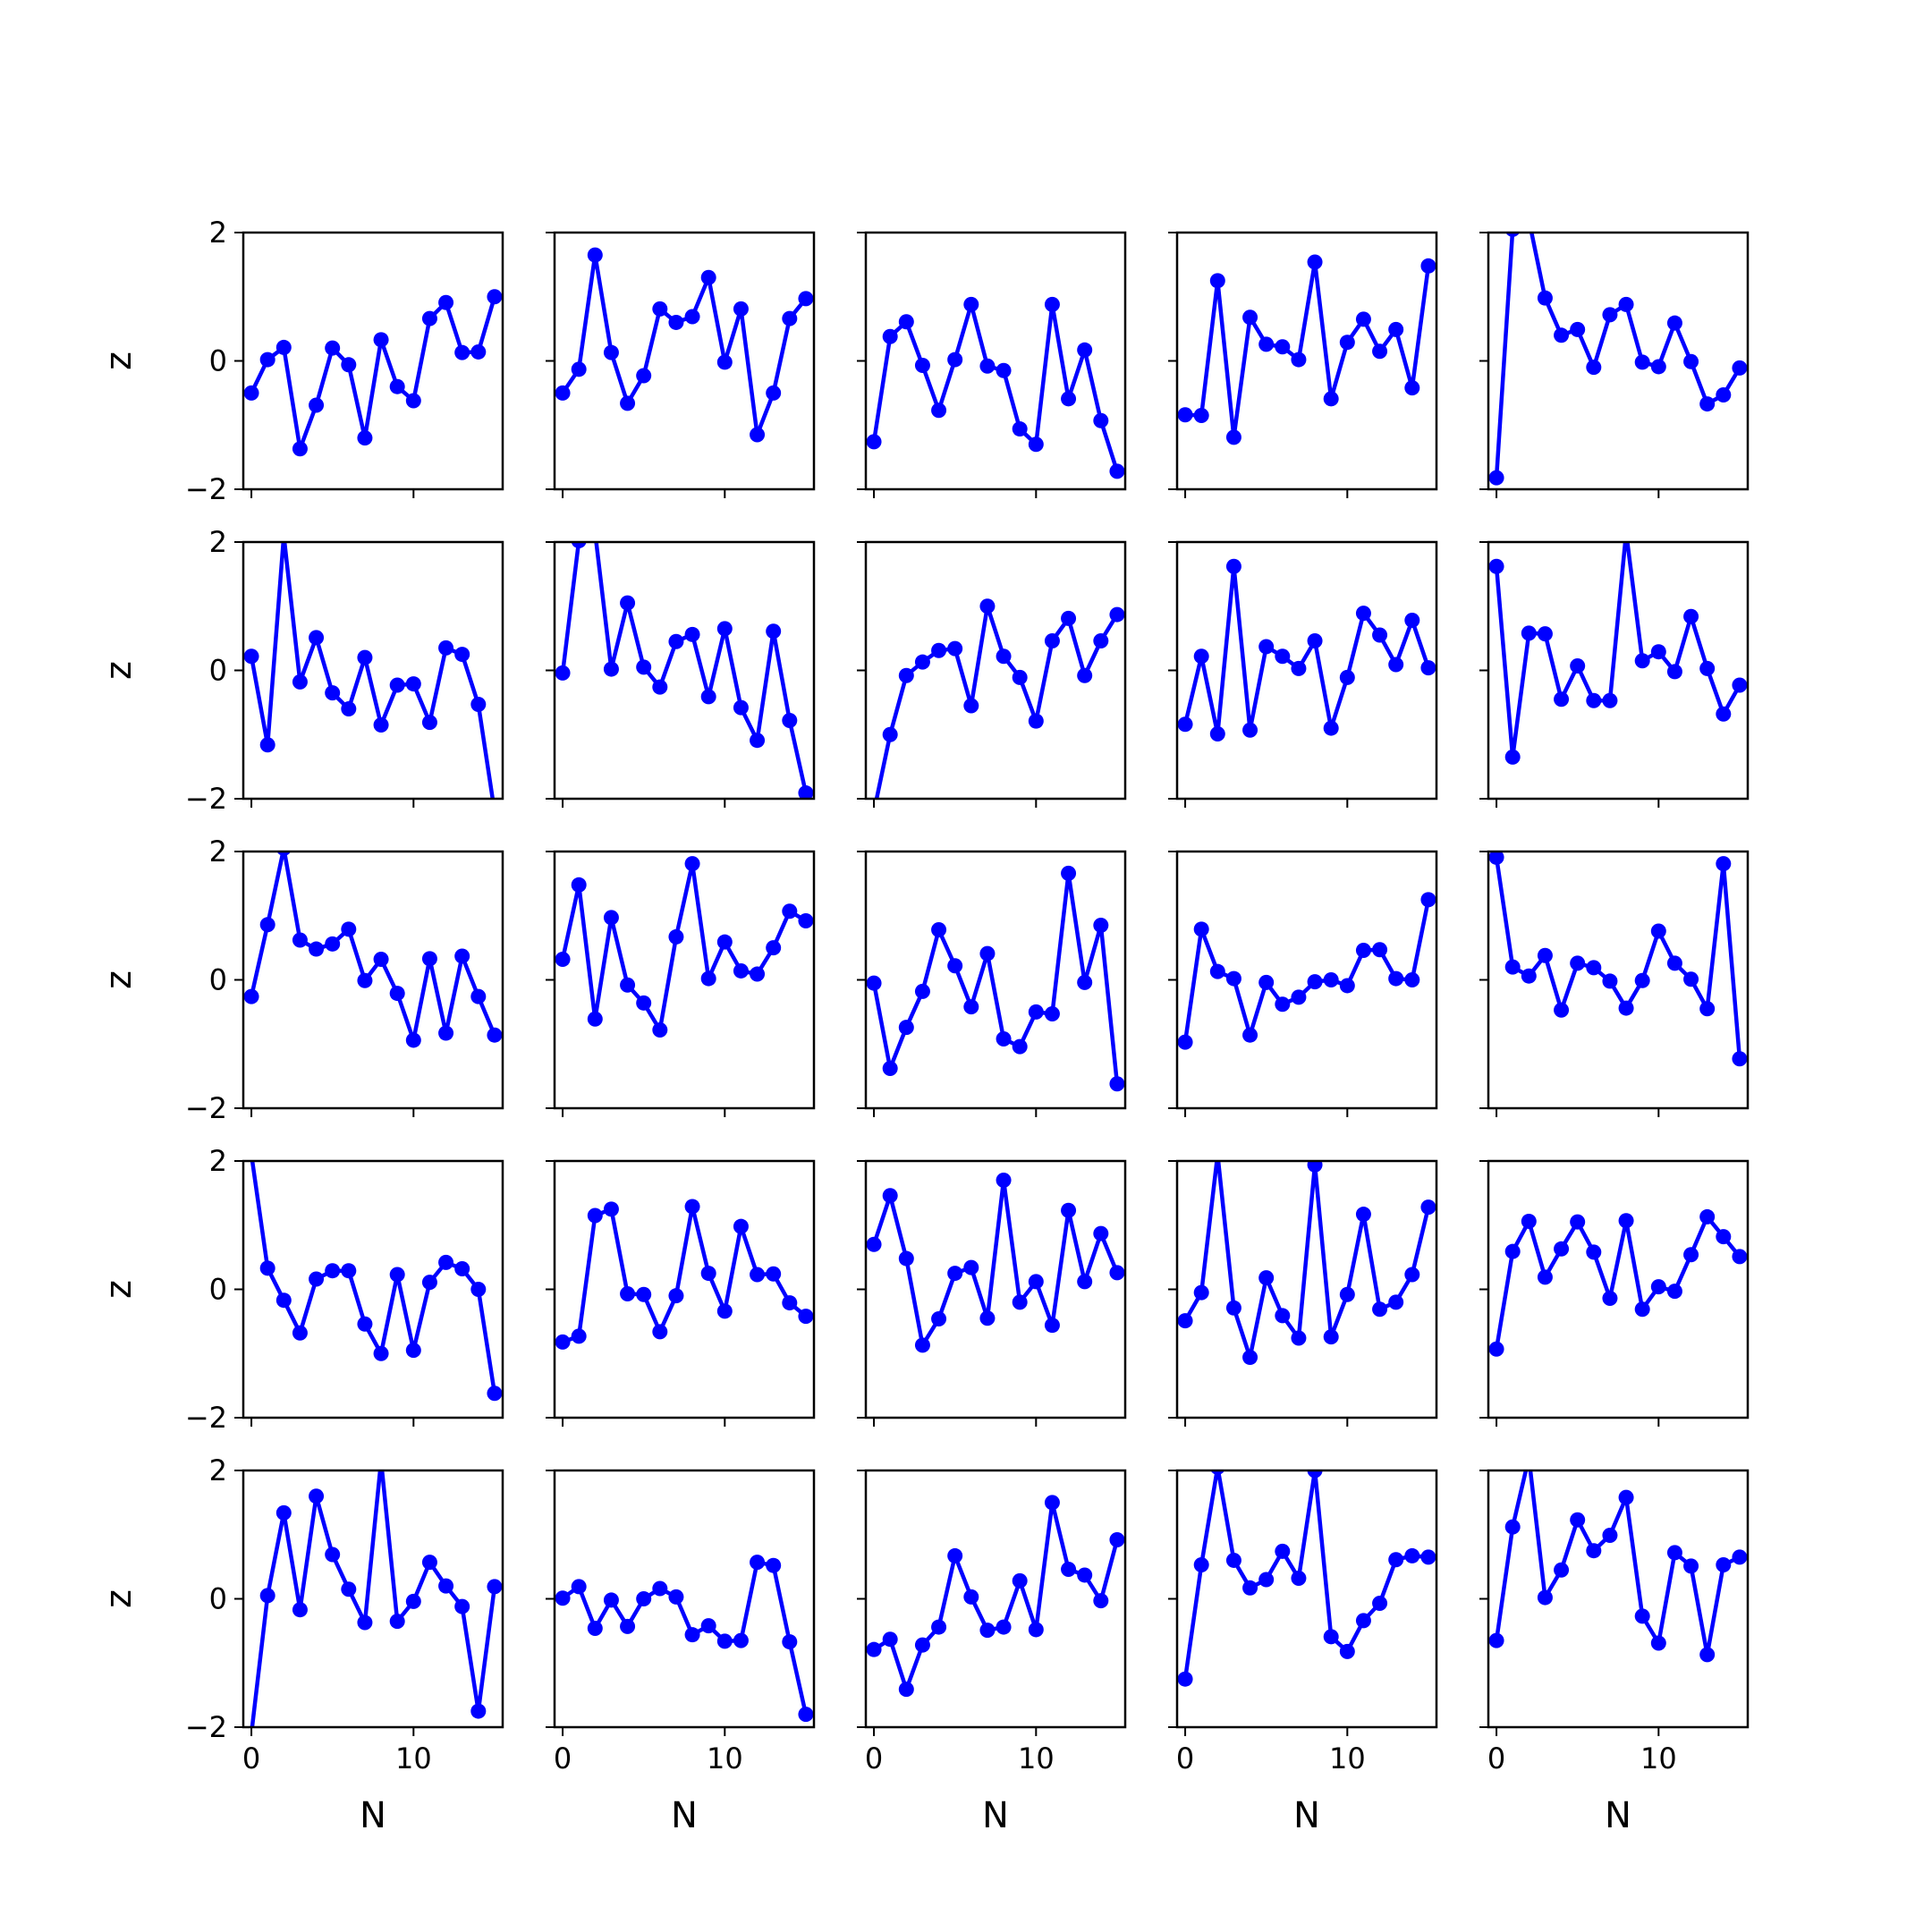  What do you see at coordinates (301, 1644) in the screenshot?
I see `subplot-r5-c1: 0 10 −2 0 2 z N` at bounding box center [301, 1644].